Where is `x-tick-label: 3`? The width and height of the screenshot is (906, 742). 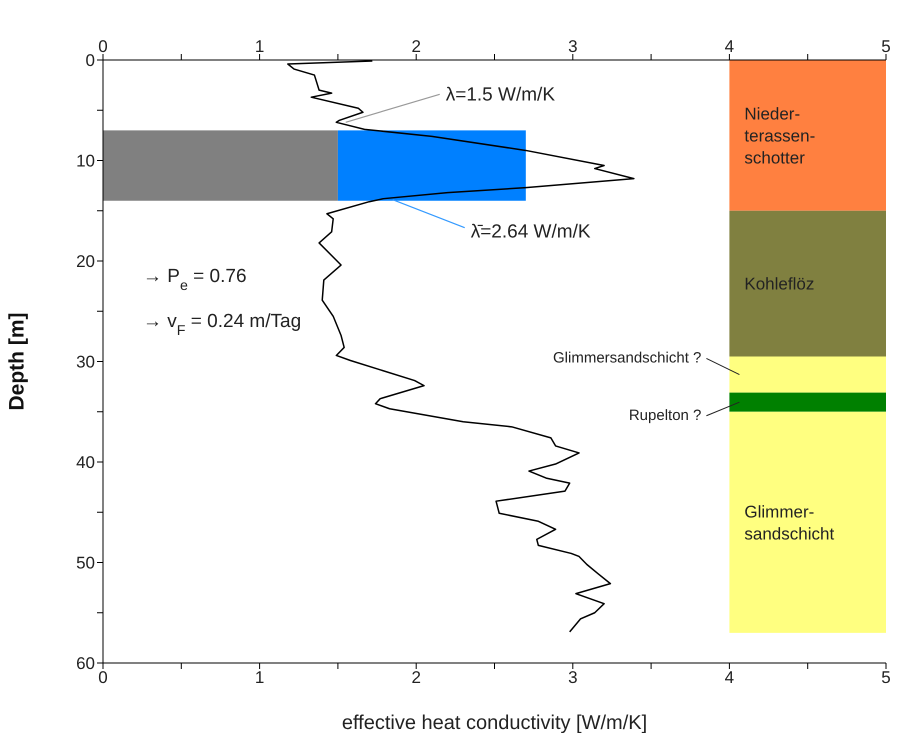
x-tick-label: 3 is located at coordinates (573, 46).